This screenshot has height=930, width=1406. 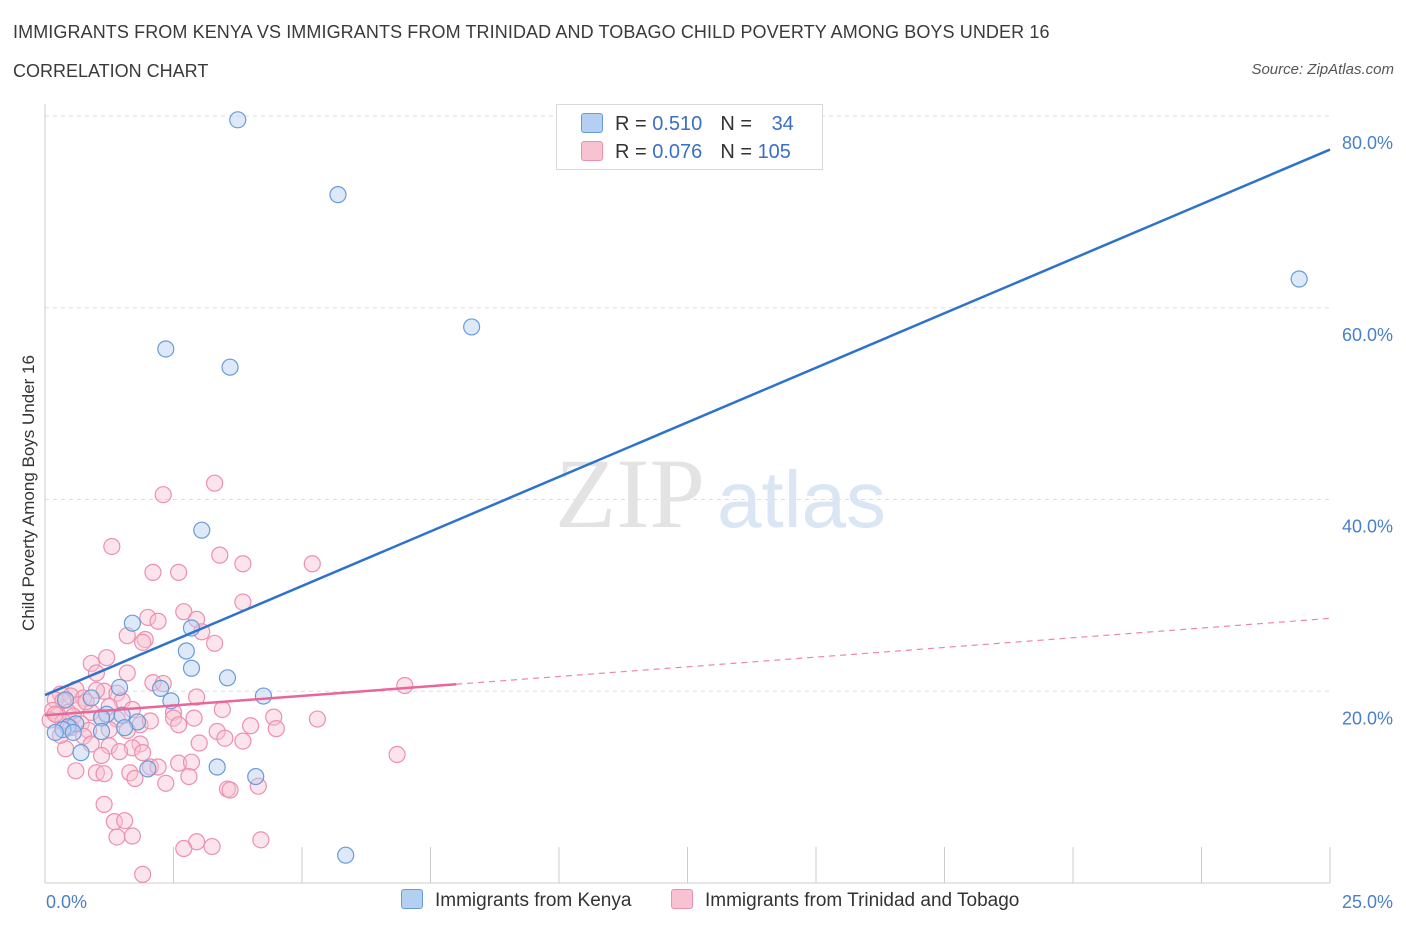 I want to click on tt-n-value: 105, so click(x=774, y=152).